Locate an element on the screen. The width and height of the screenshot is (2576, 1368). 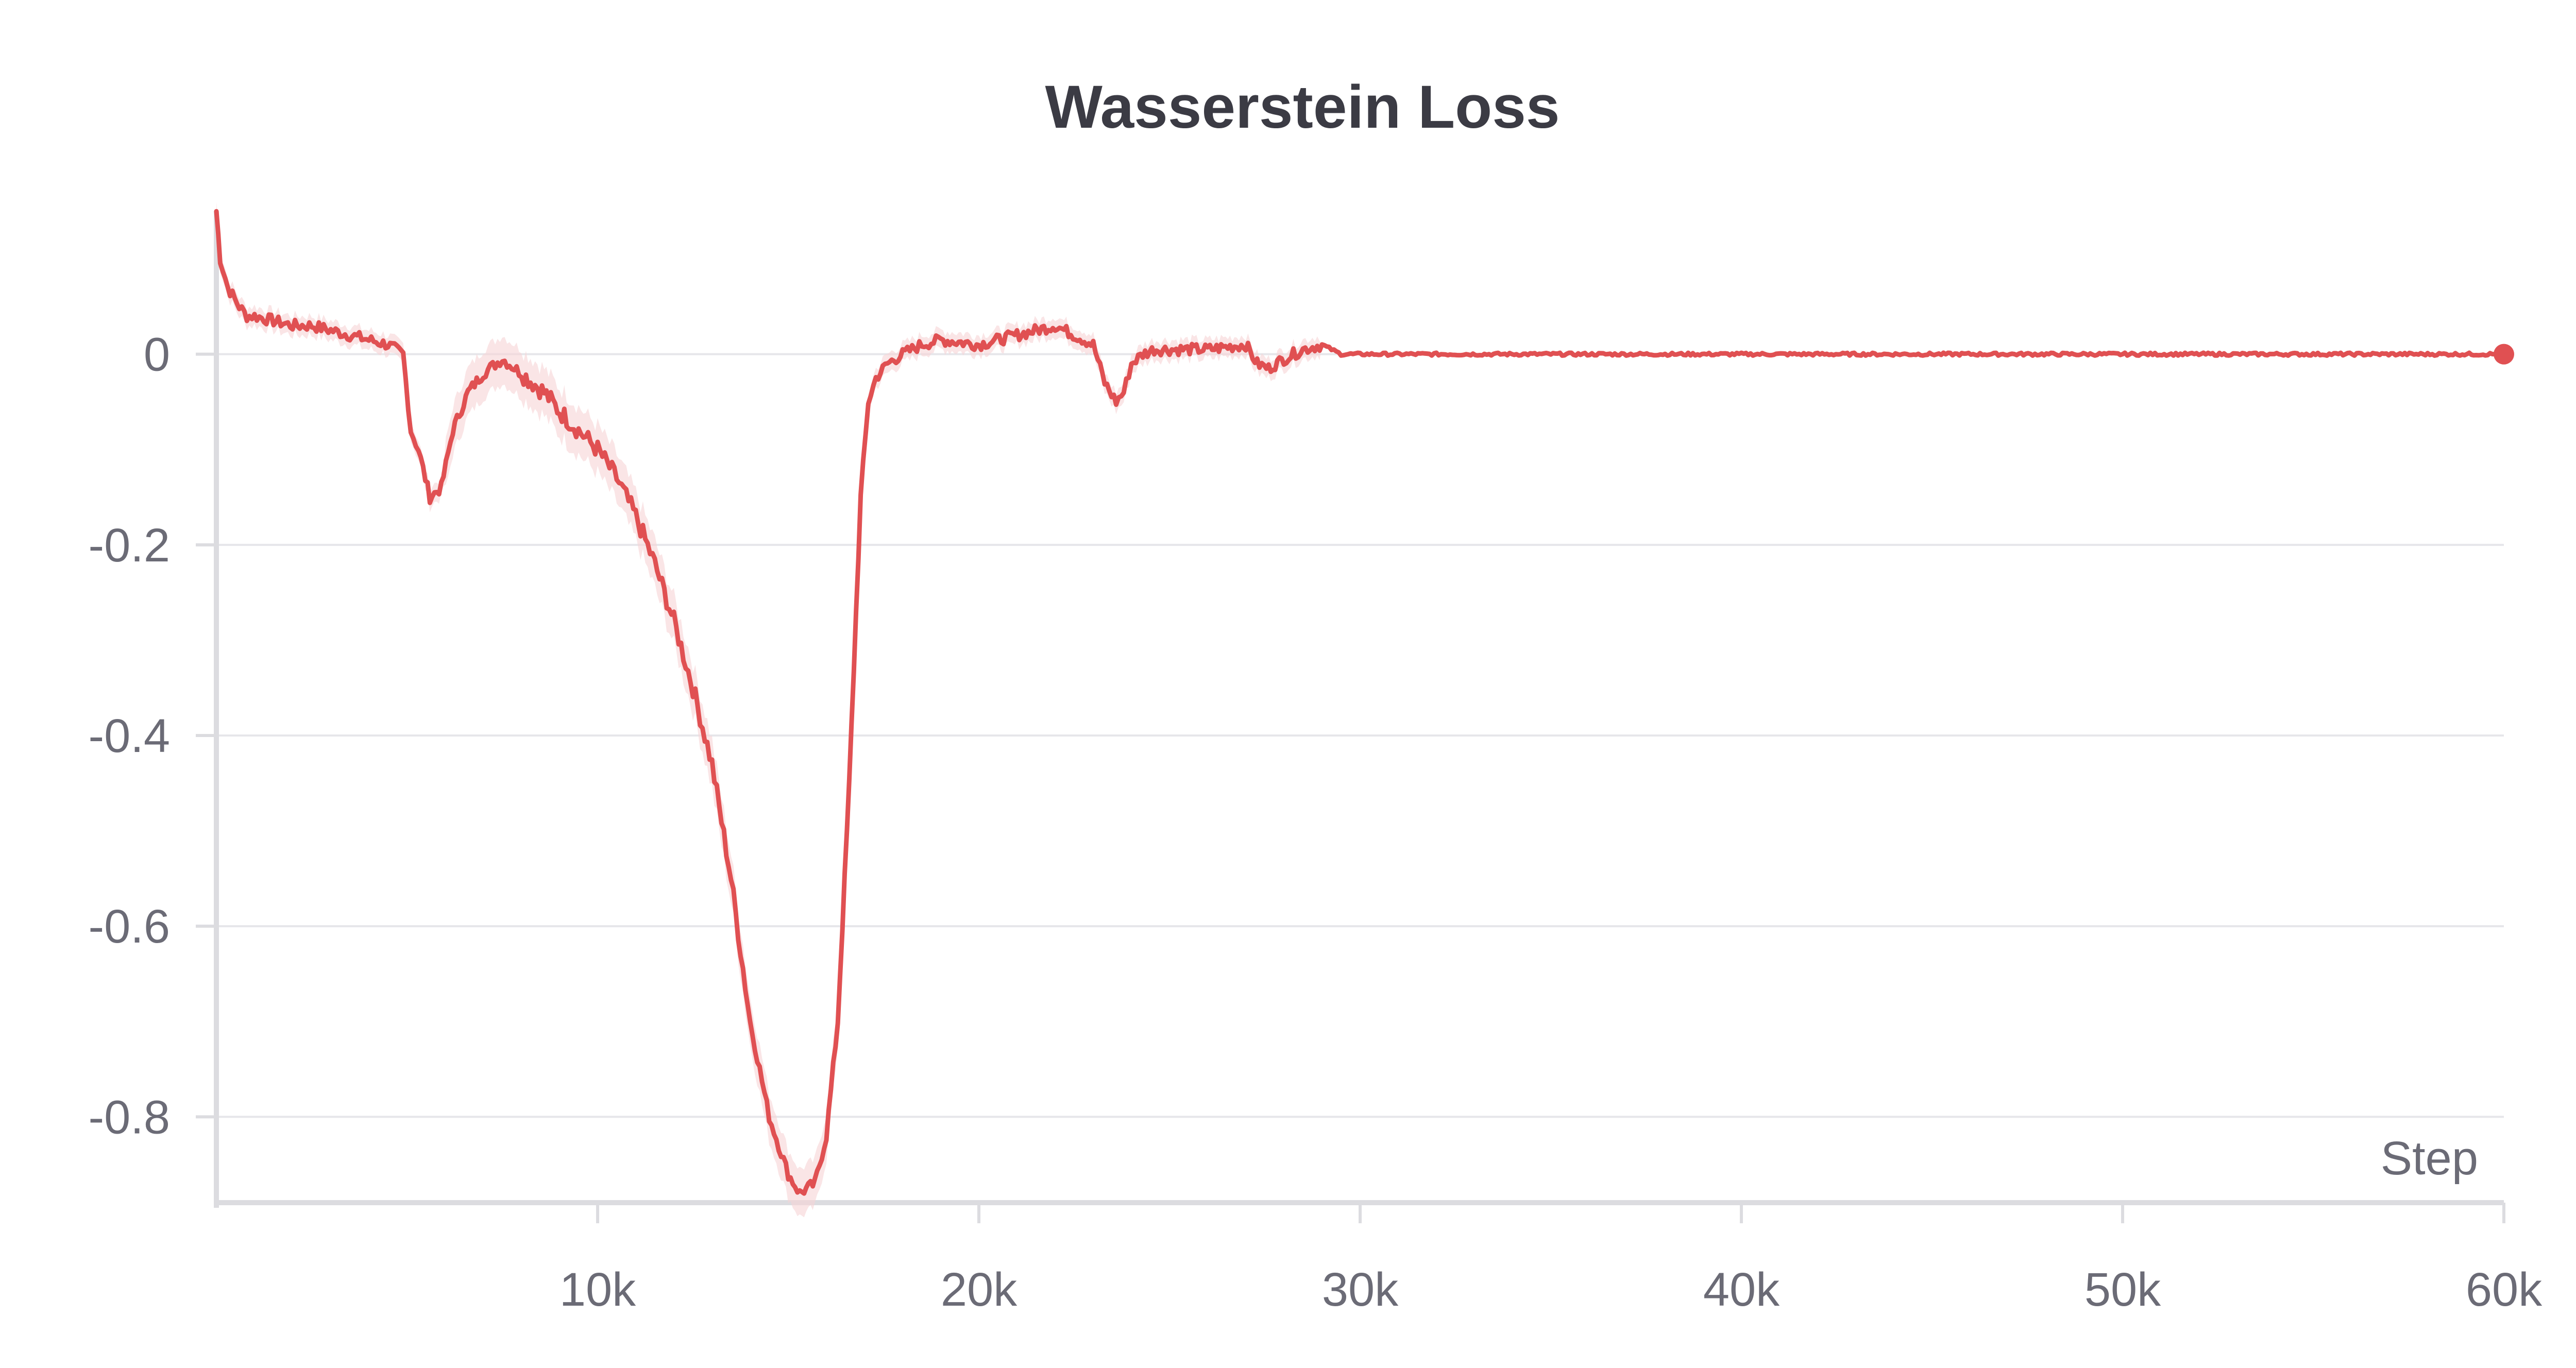
x-tick-label-2: 30k is located at coordinates (1360, 1289).